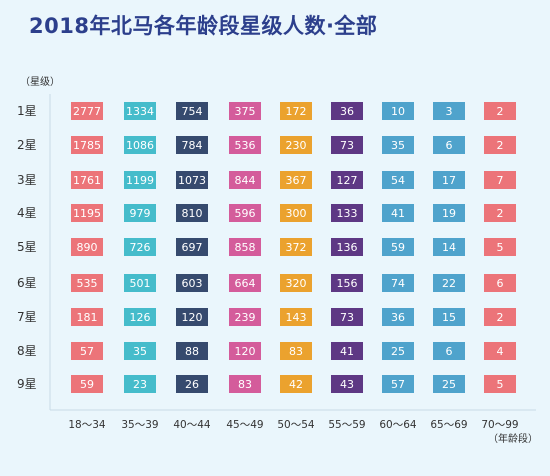 The width and height of the screenshot is (550, 476). I want to click on table-cell: 1334, so click(140, 111).